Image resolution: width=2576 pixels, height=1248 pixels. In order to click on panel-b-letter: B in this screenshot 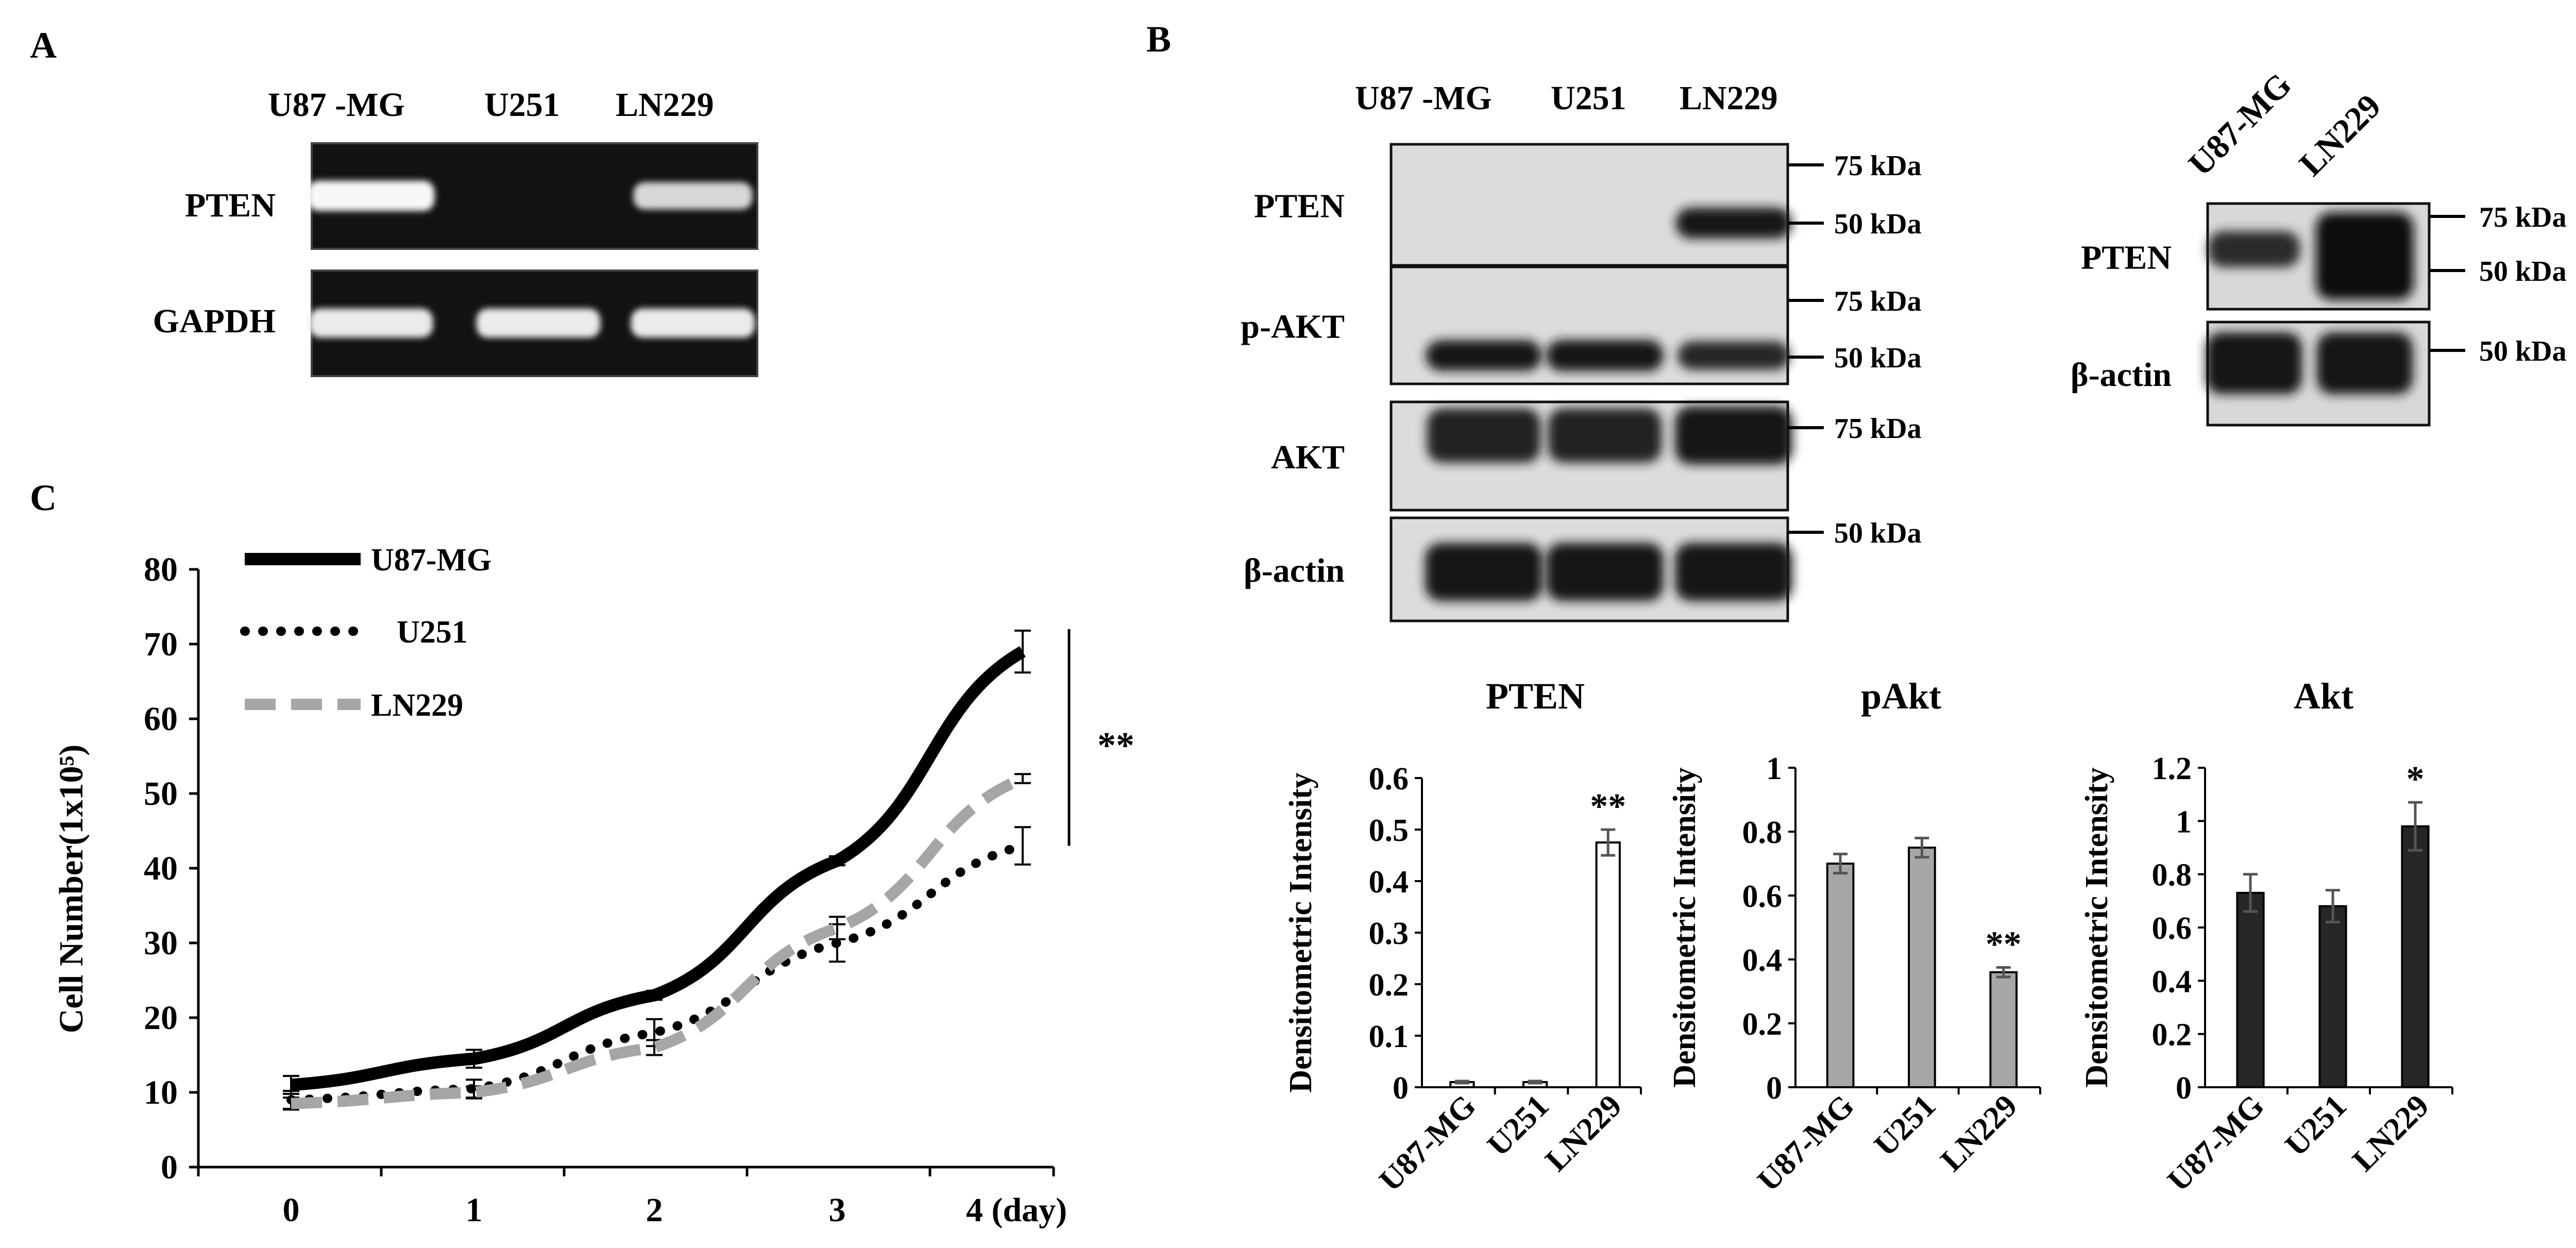, I will do `click(1158, 40)`.